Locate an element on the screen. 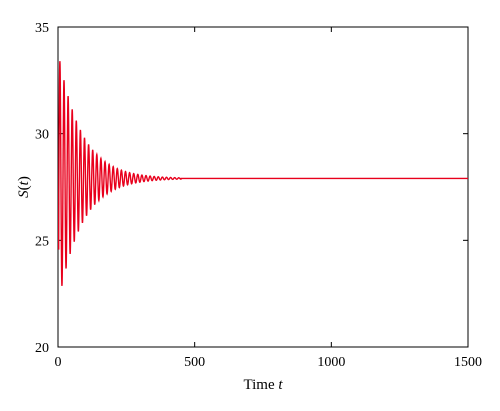 The width and height of the screenshot is (500, 411). y-tick-label: 35 is located at coordinates (42, 28).